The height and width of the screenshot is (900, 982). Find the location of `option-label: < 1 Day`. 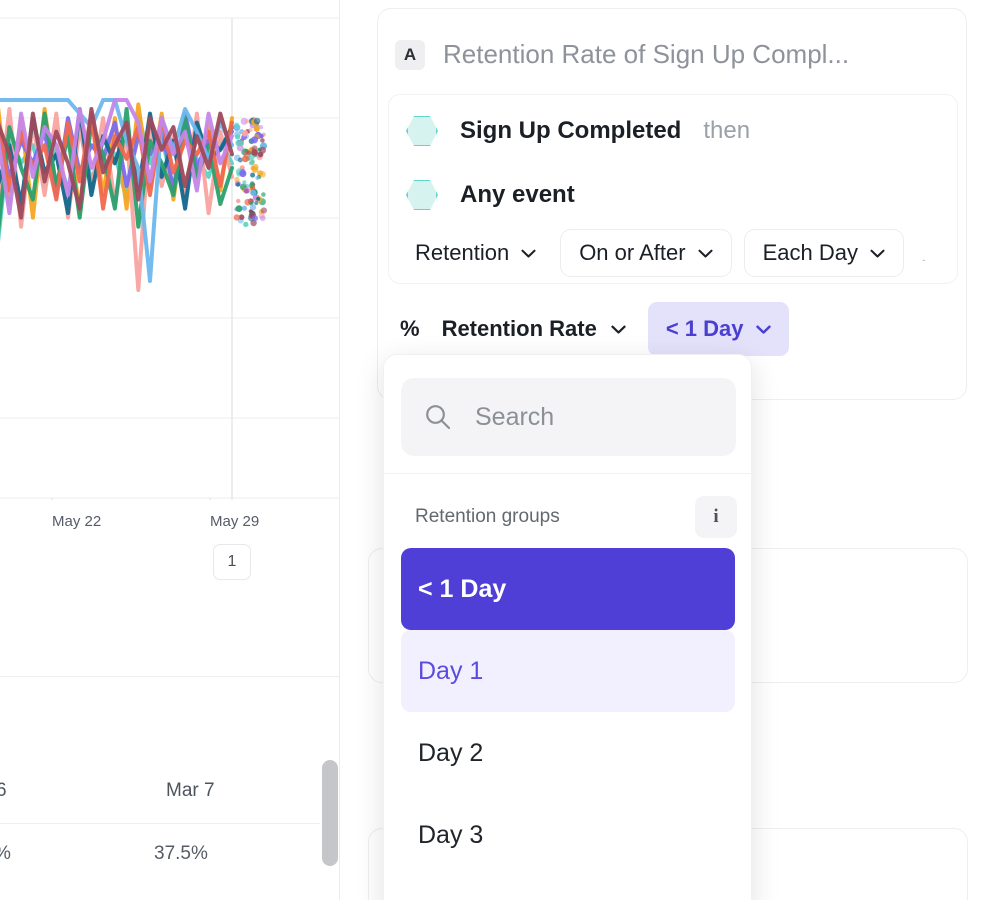

option-label: < 1 Day is located at coordinates (462, 588).